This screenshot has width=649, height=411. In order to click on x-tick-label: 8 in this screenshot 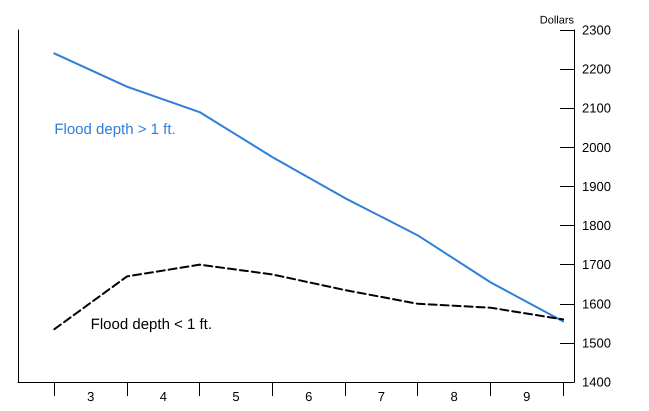, I will do `click(454, 396)`.